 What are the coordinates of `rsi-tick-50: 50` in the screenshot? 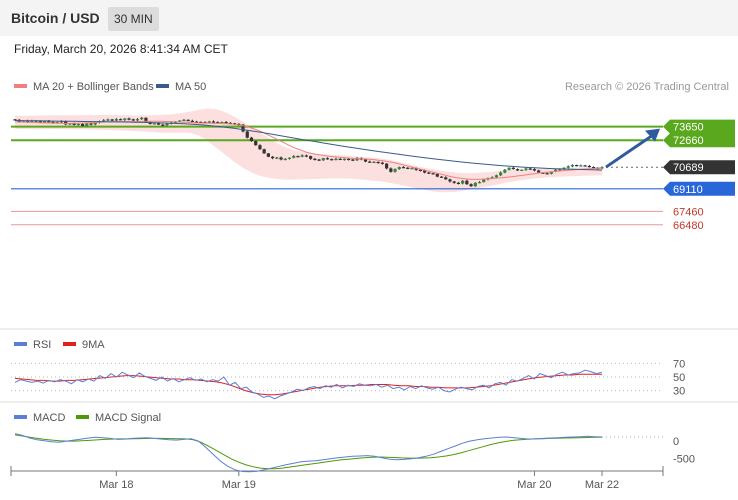 It's located at (679, 378).